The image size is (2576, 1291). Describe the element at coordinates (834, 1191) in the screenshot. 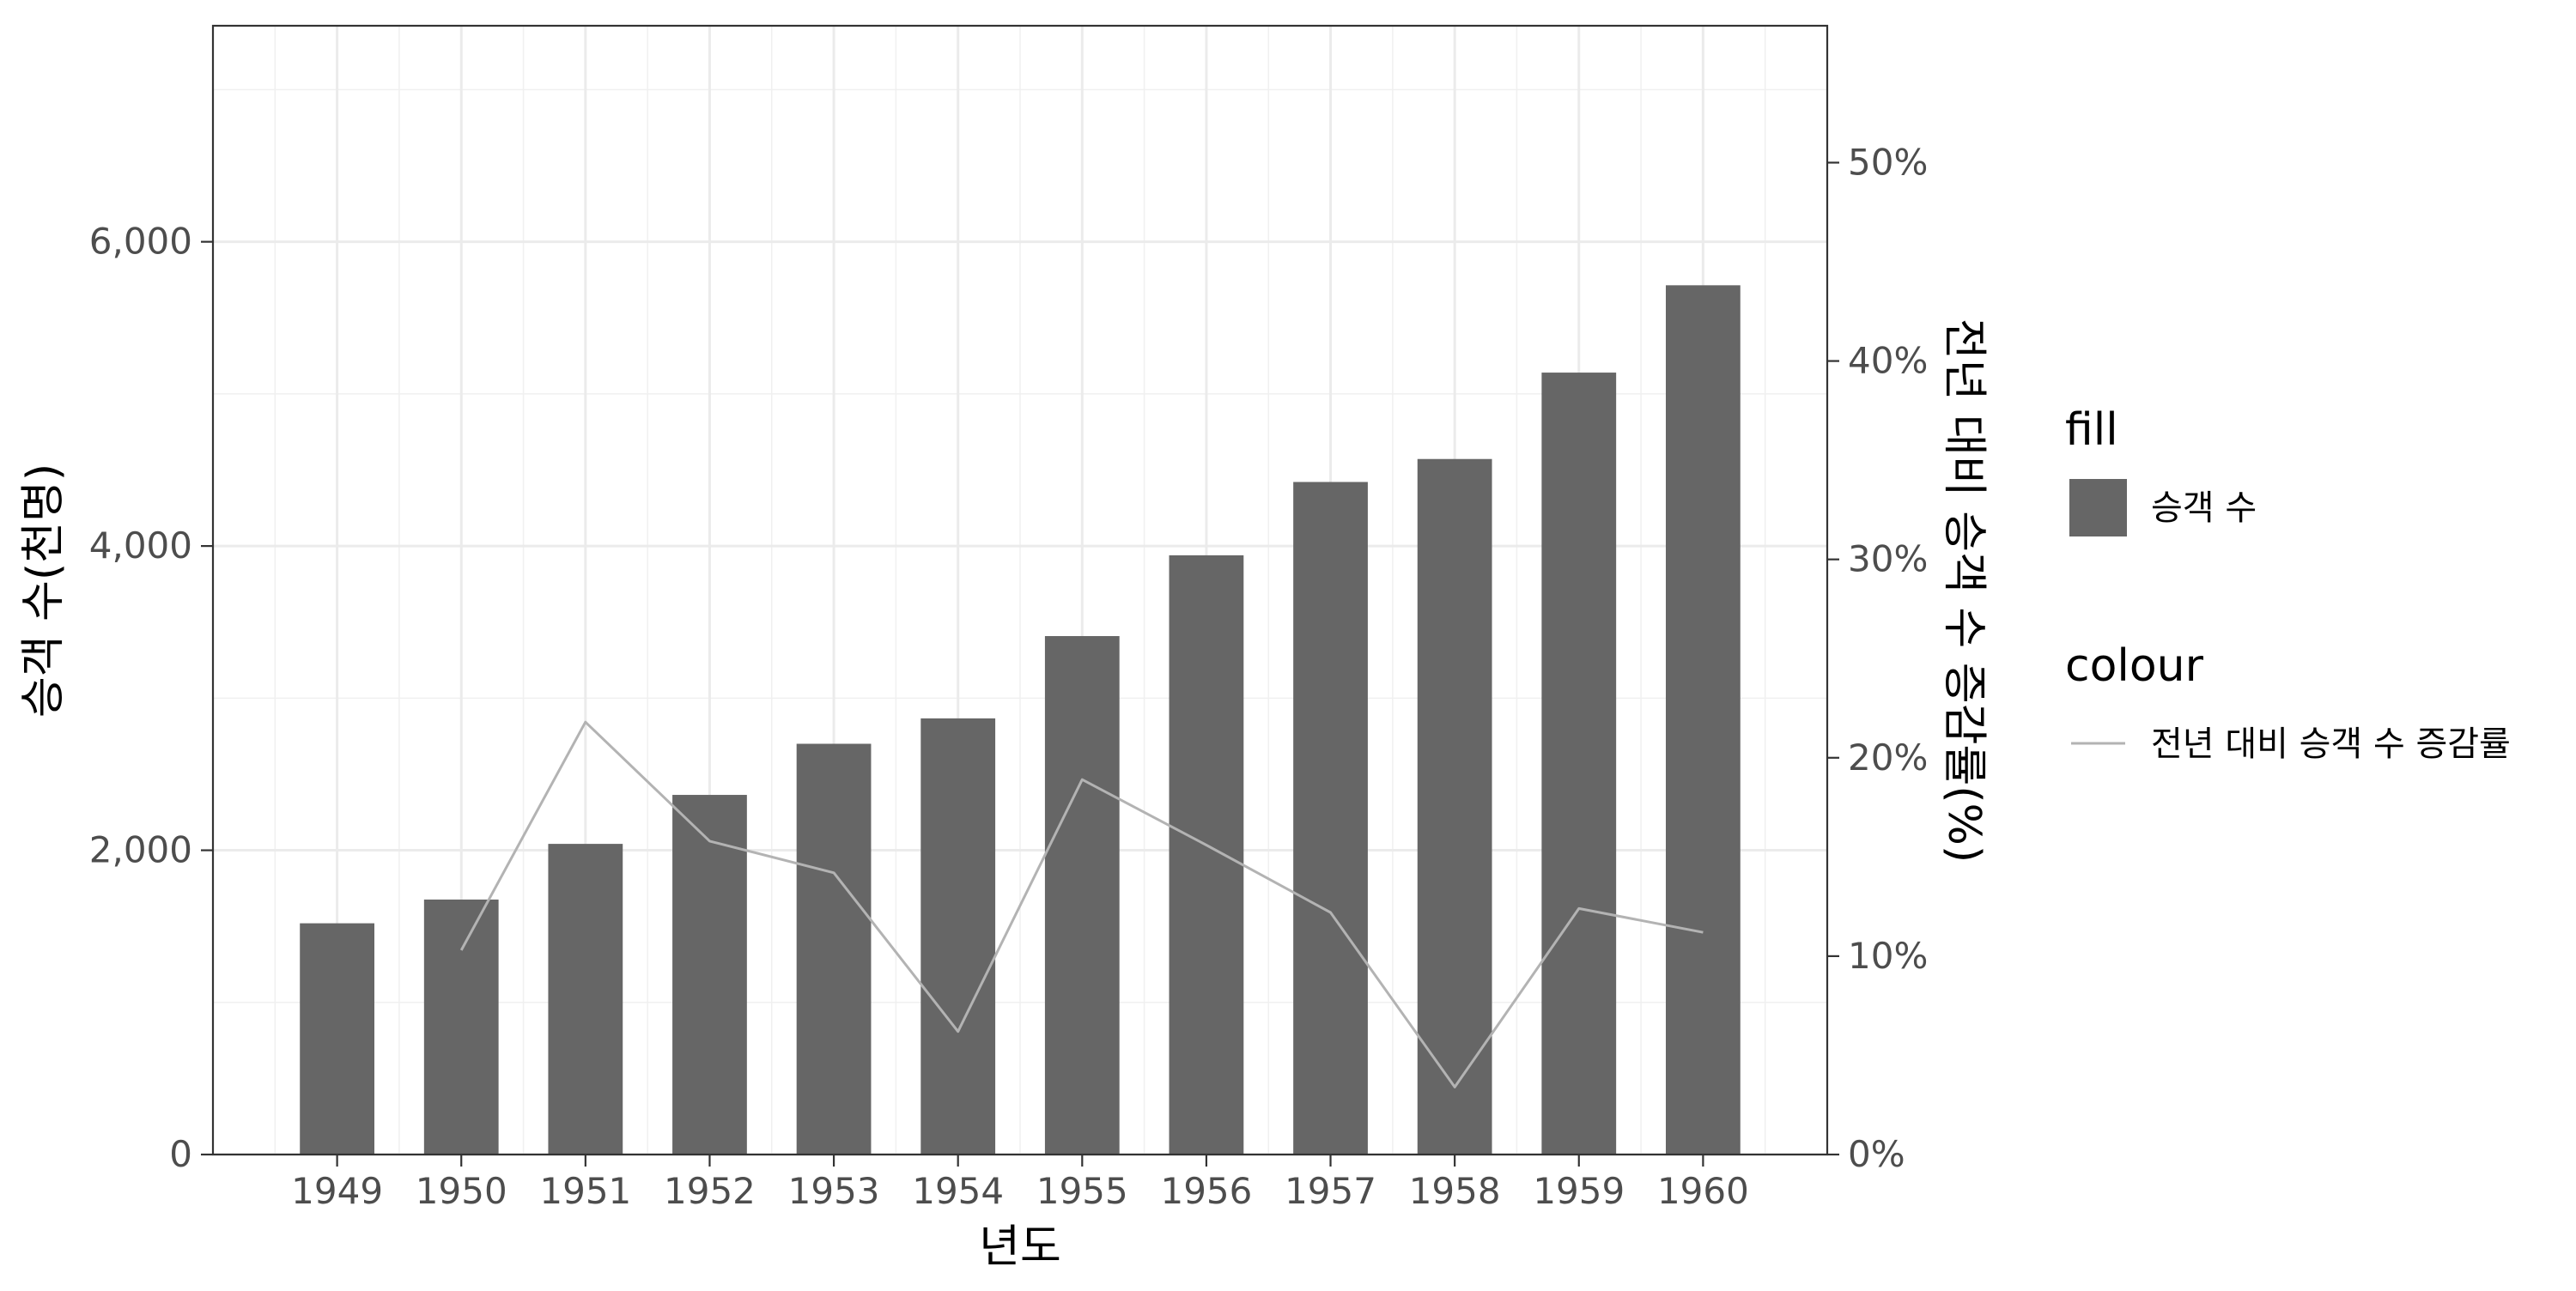

I see `x-axis-tick-label: 1953` at that location.